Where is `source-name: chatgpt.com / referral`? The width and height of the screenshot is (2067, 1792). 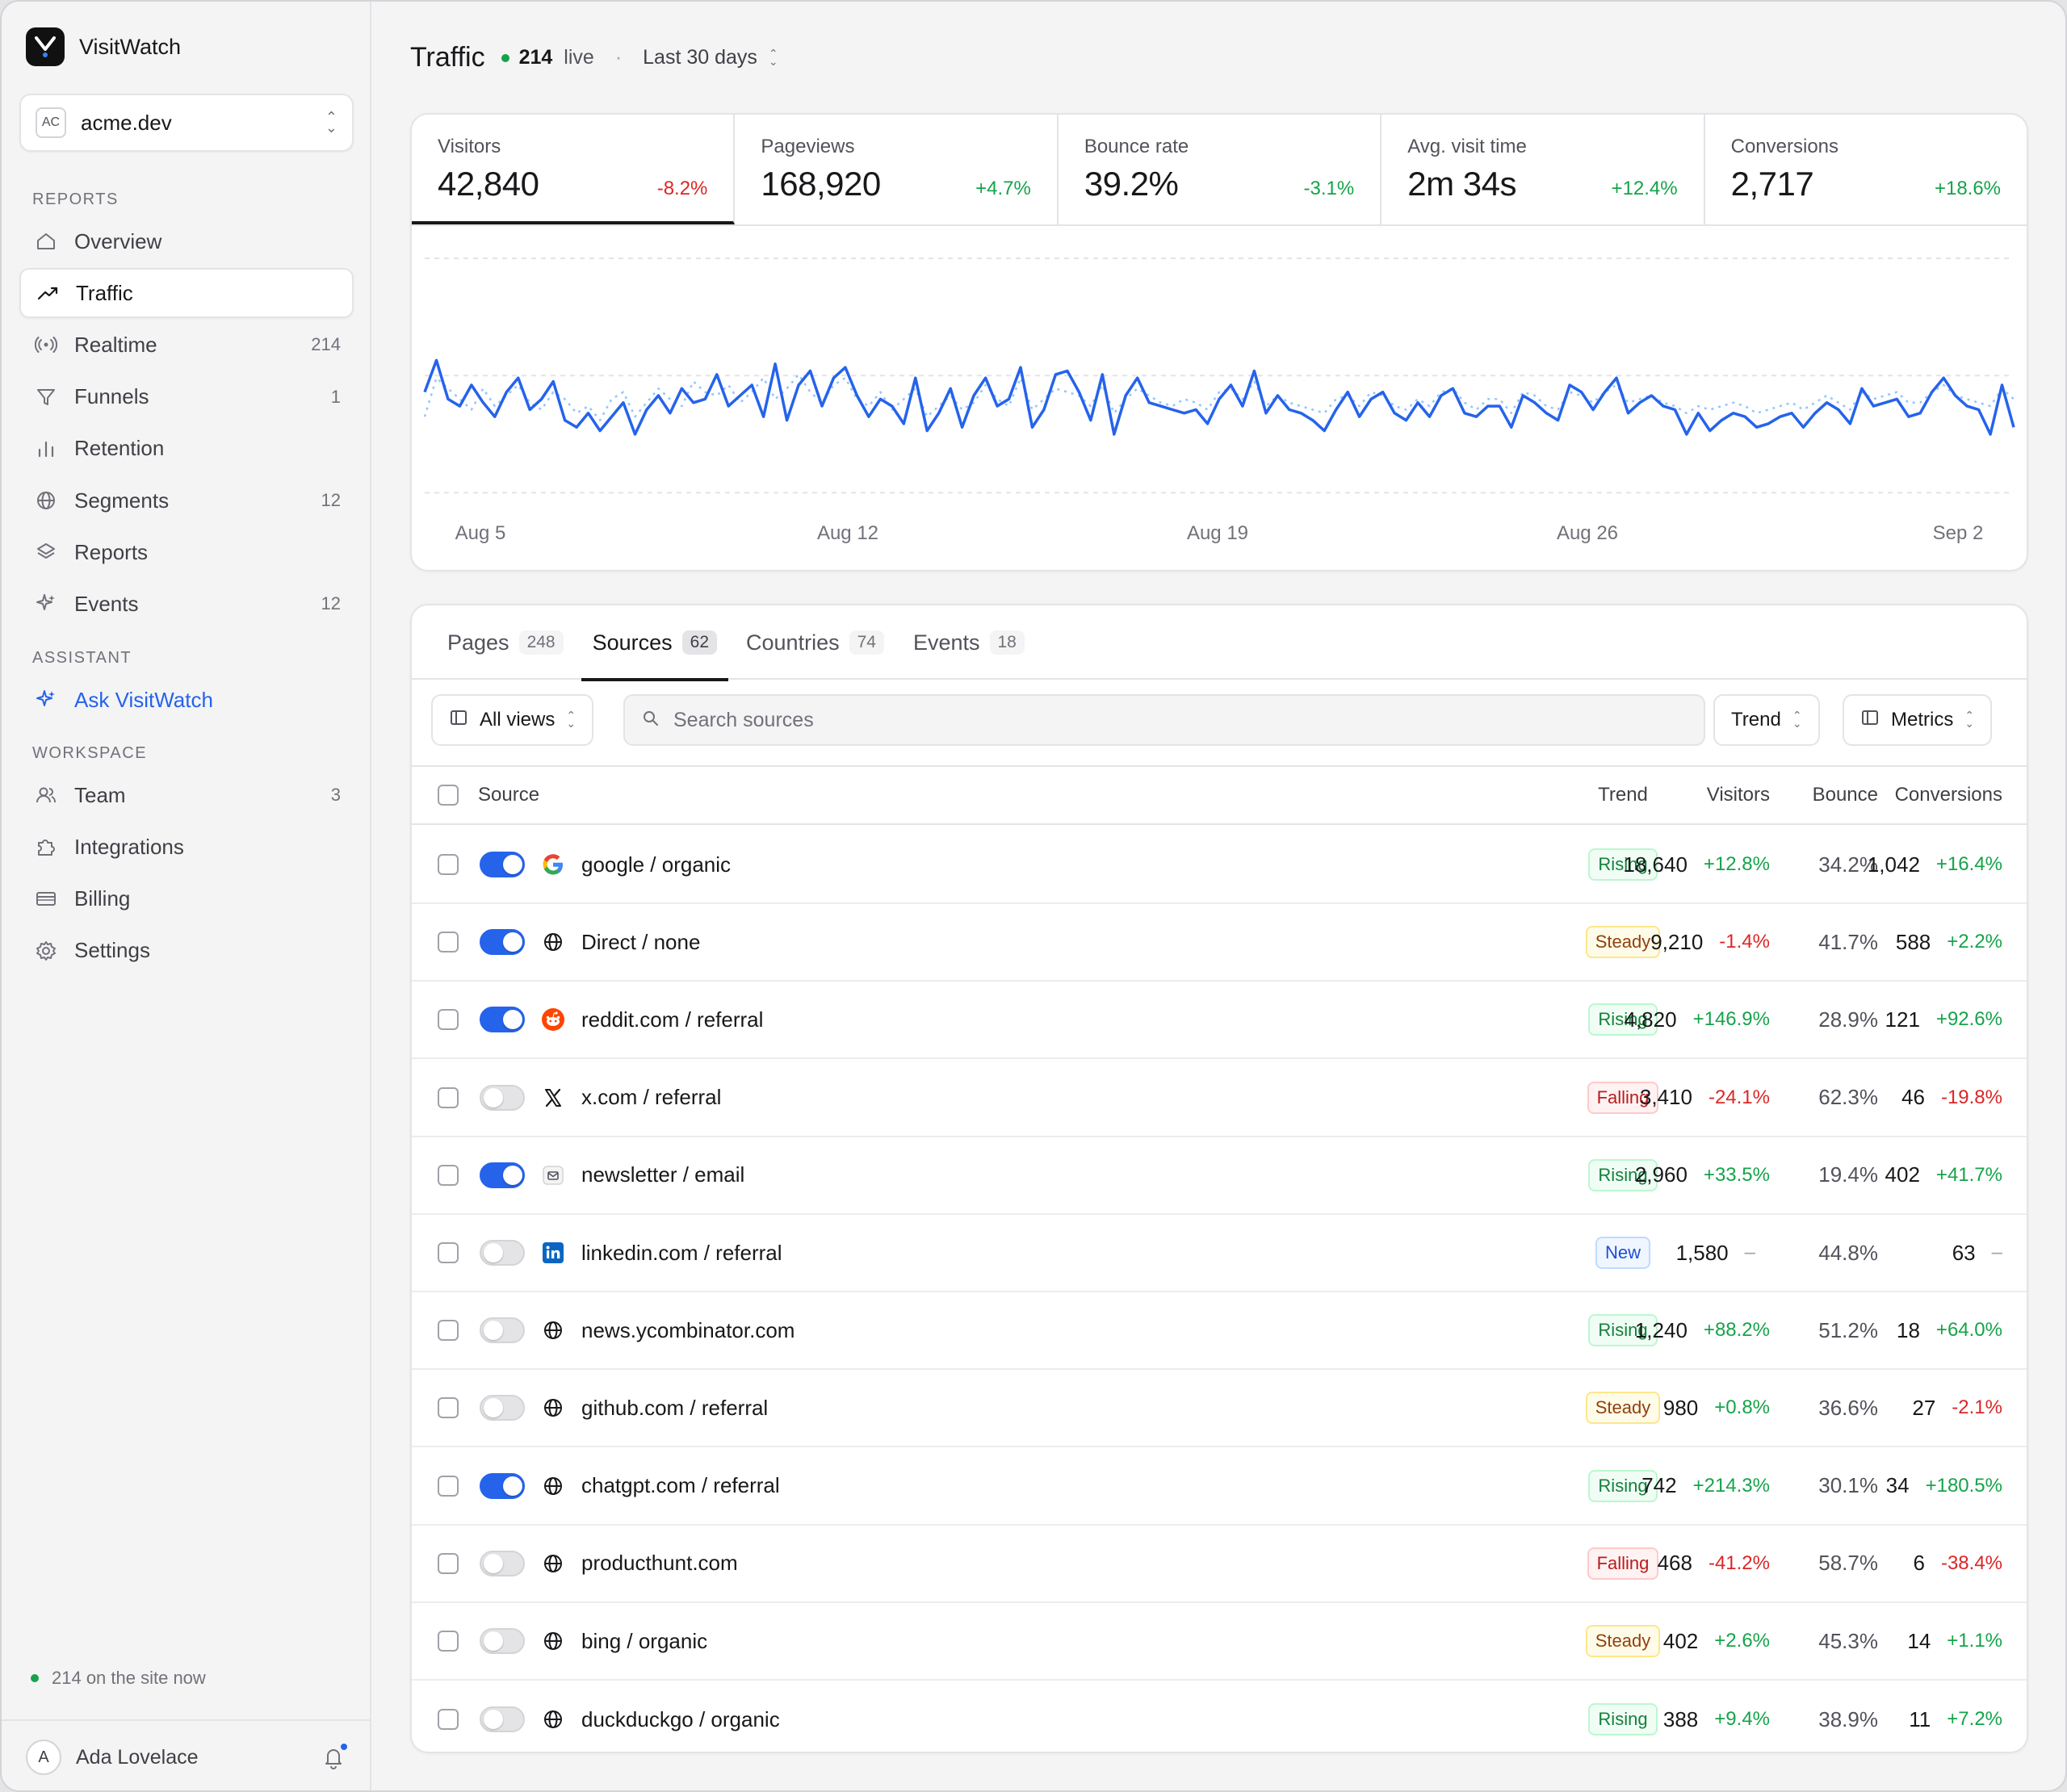 source-name: chatgpt.com / referral is located at coordinates (680, 1485).